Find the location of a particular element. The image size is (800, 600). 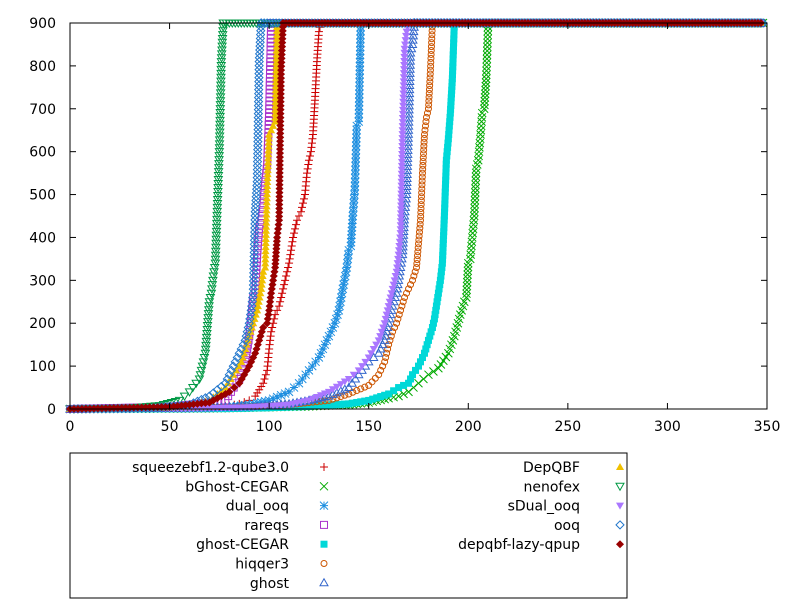

x-tick-label: 150 is located at coordinates (368, 427).